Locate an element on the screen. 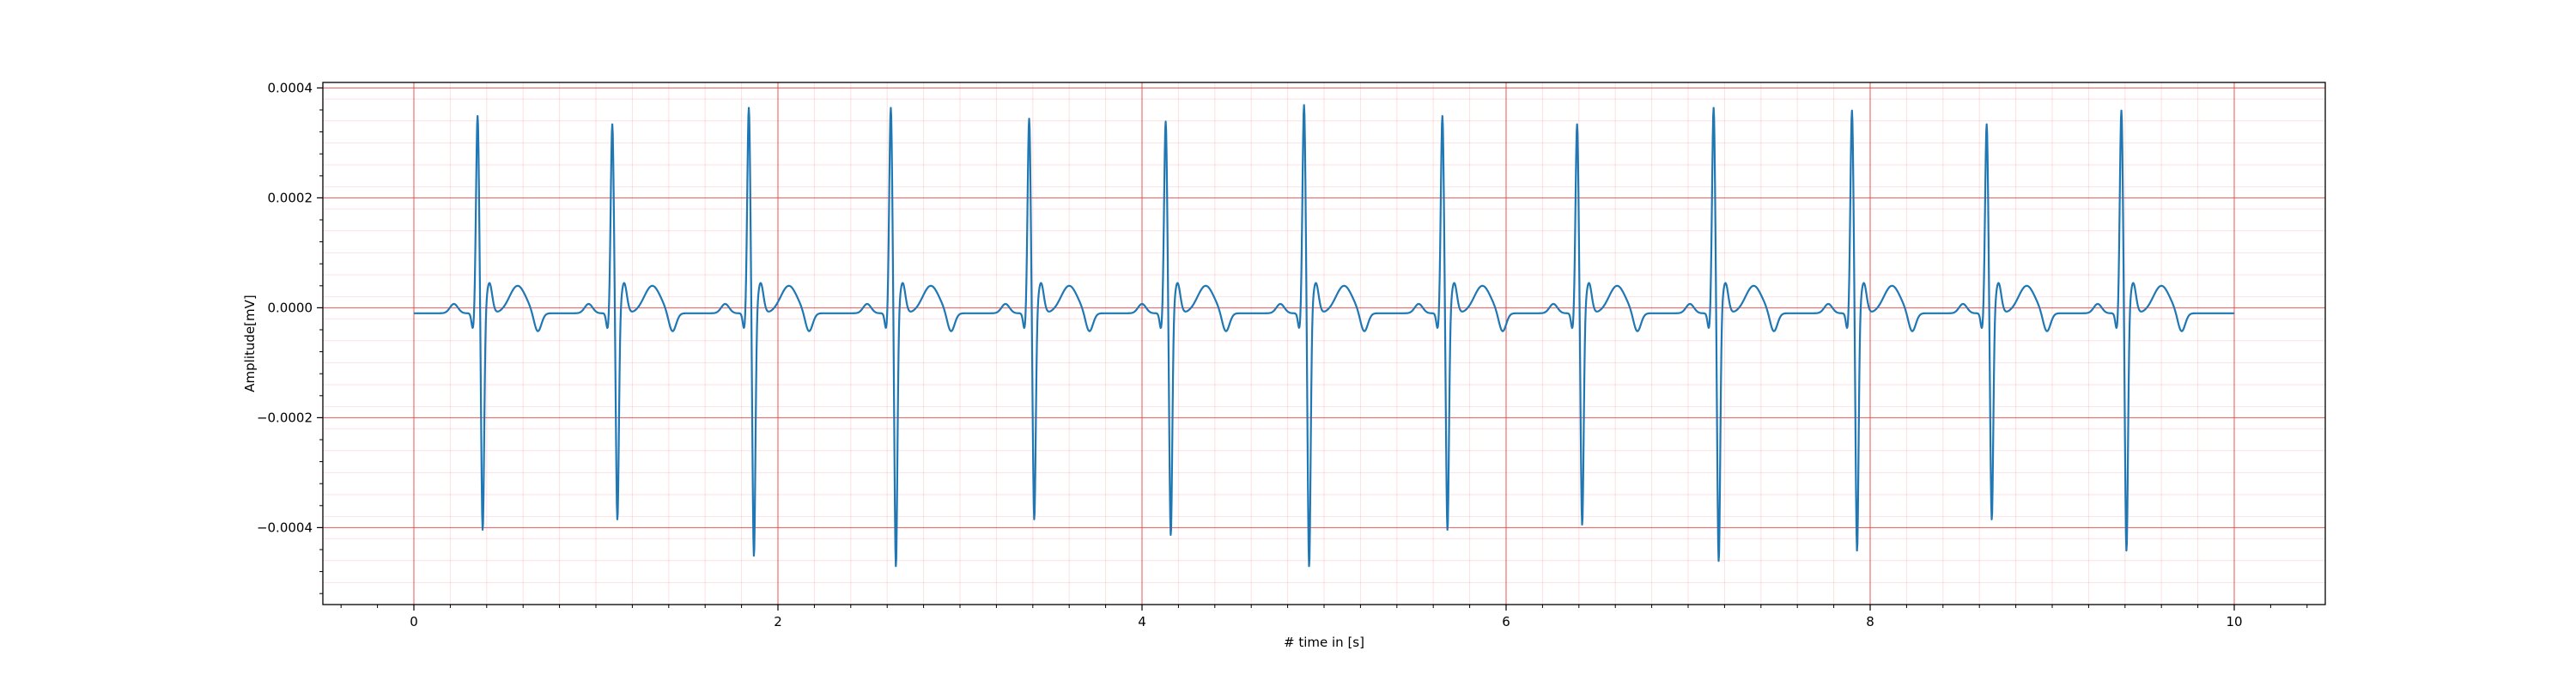  x-axis-ticks: 0 2 4 6 8 10 is located at coordinates (1324, 617).